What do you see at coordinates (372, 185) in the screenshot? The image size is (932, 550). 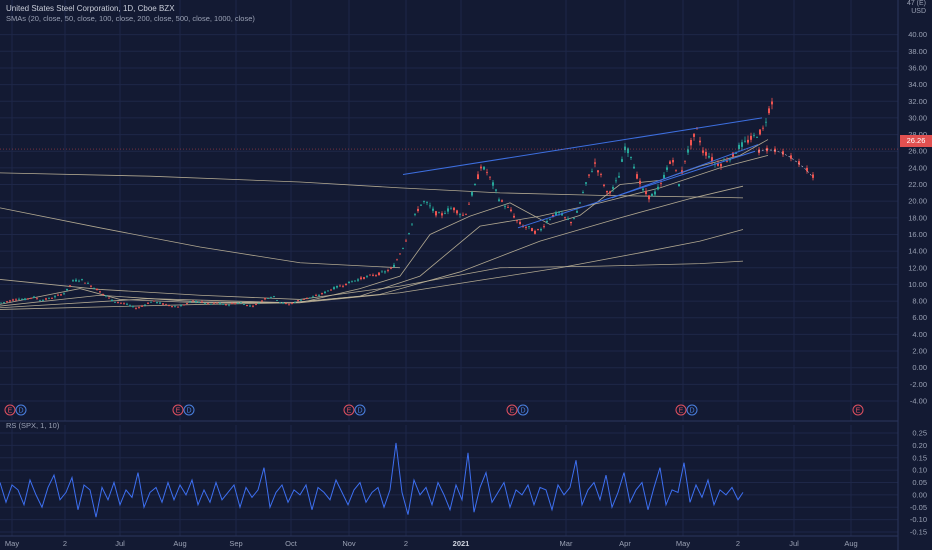 I see `sma-1000-line` at bounding box center [372, 185].